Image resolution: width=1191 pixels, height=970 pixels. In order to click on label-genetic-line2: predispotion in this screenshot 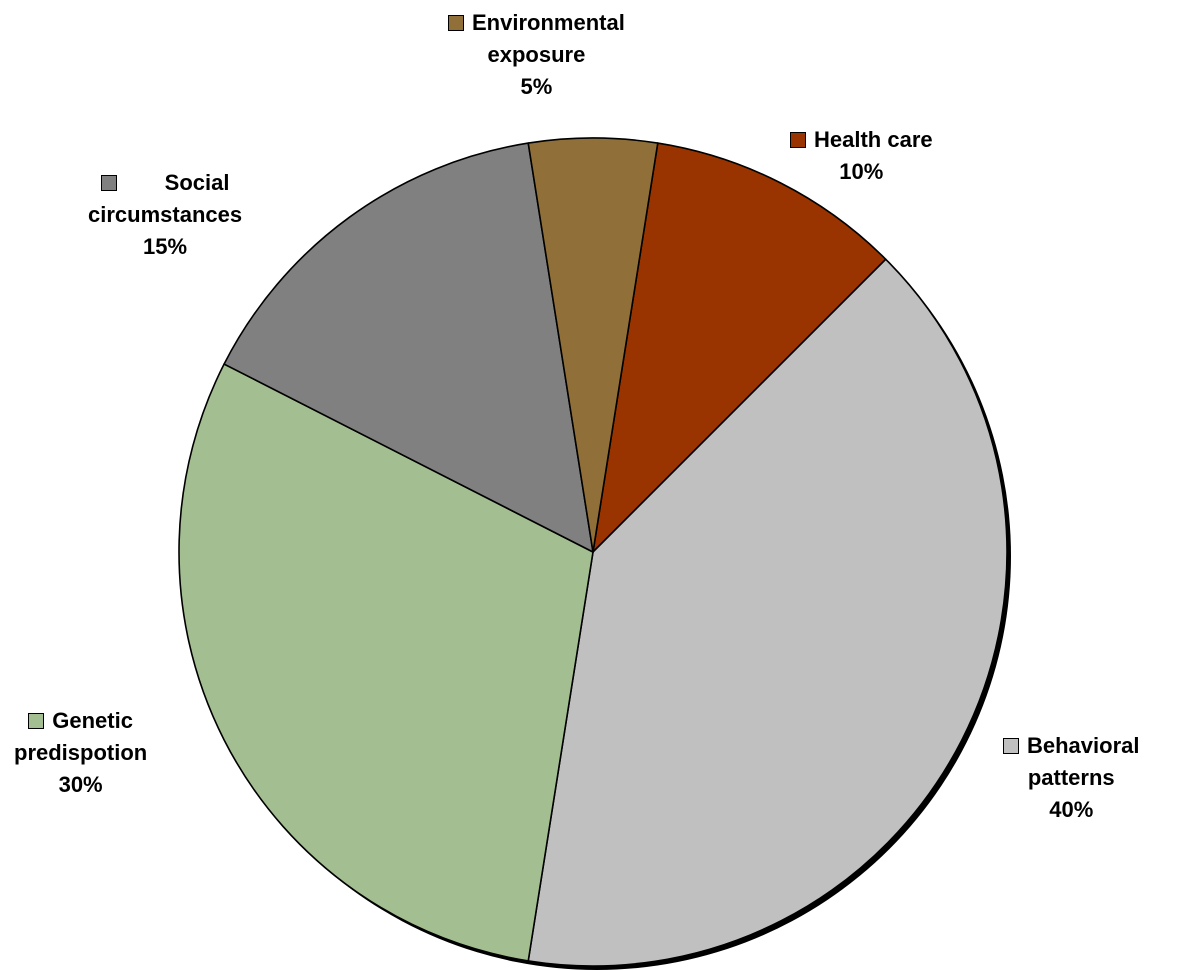, I will do `click(81, 752)`.